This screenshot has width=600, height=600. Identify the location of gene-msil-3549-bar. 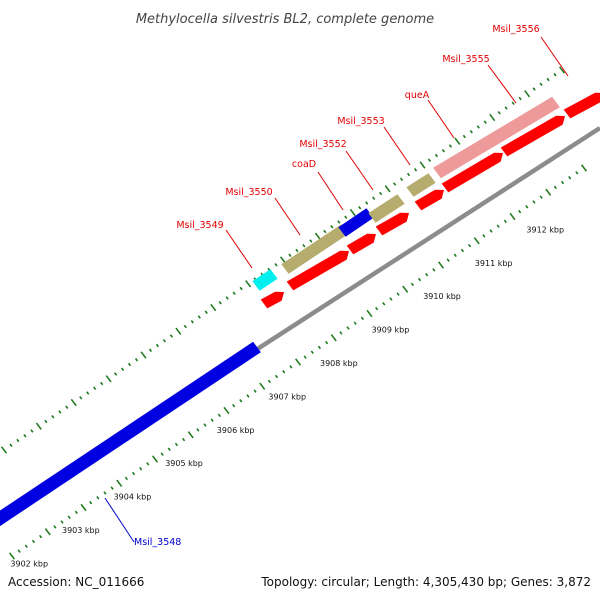
(265, 280).